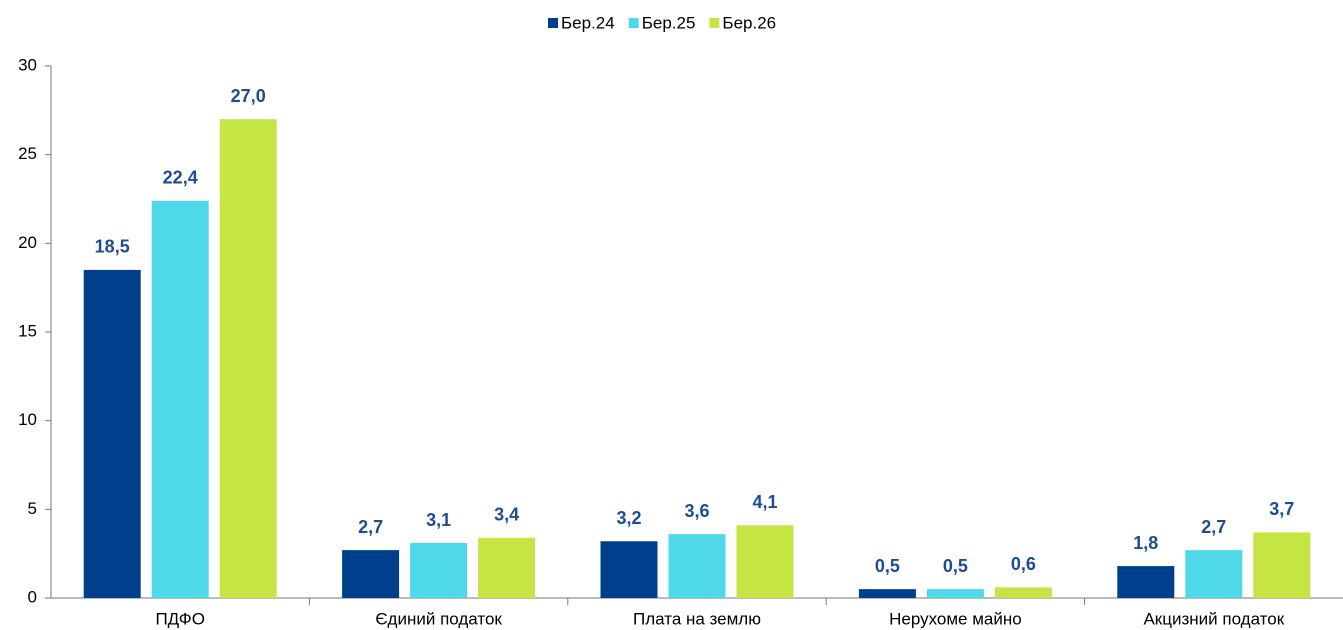 This screenshot has height=630, width=1343. Describe the element at coordinates (112, 247) in the screenshot. I see `data-label: 18,5` at that location.